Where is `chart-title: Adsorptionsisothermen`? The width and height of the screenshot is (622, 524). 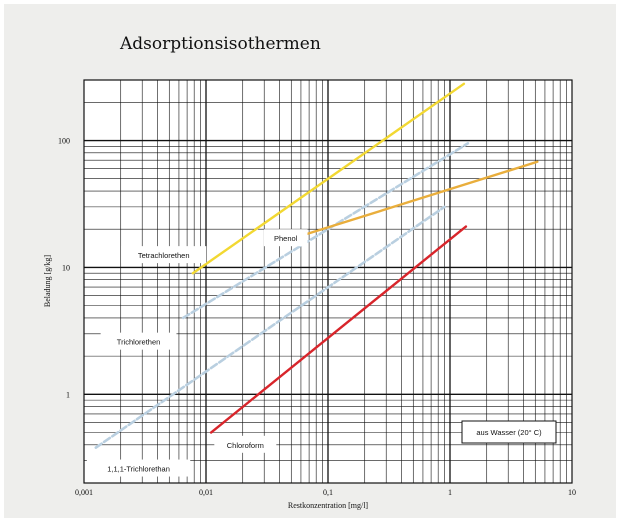 chart-title: Adsorptionsisothermen is located at coordinates (220, 44).